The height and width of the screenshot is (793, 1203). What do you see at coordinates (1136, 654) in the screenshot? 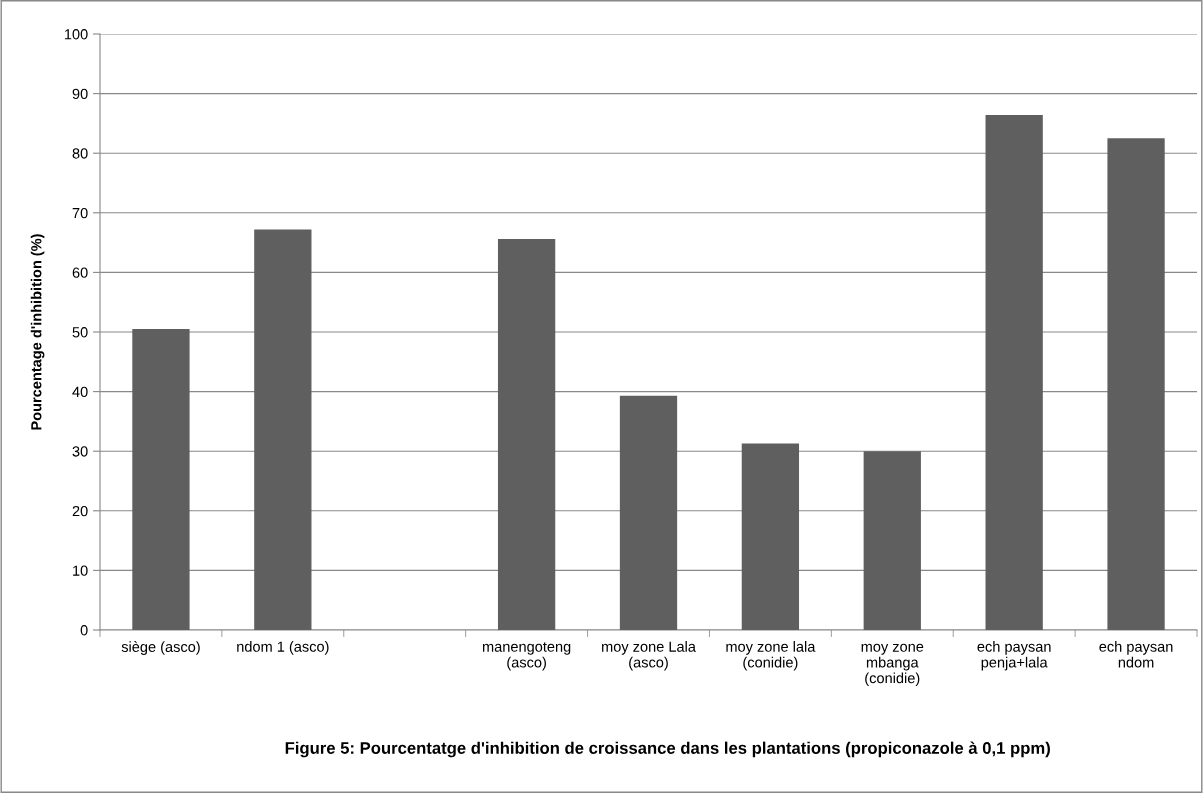
I see `x-tick-label: ech paysan ndom` at bounding box center [1136, 654].